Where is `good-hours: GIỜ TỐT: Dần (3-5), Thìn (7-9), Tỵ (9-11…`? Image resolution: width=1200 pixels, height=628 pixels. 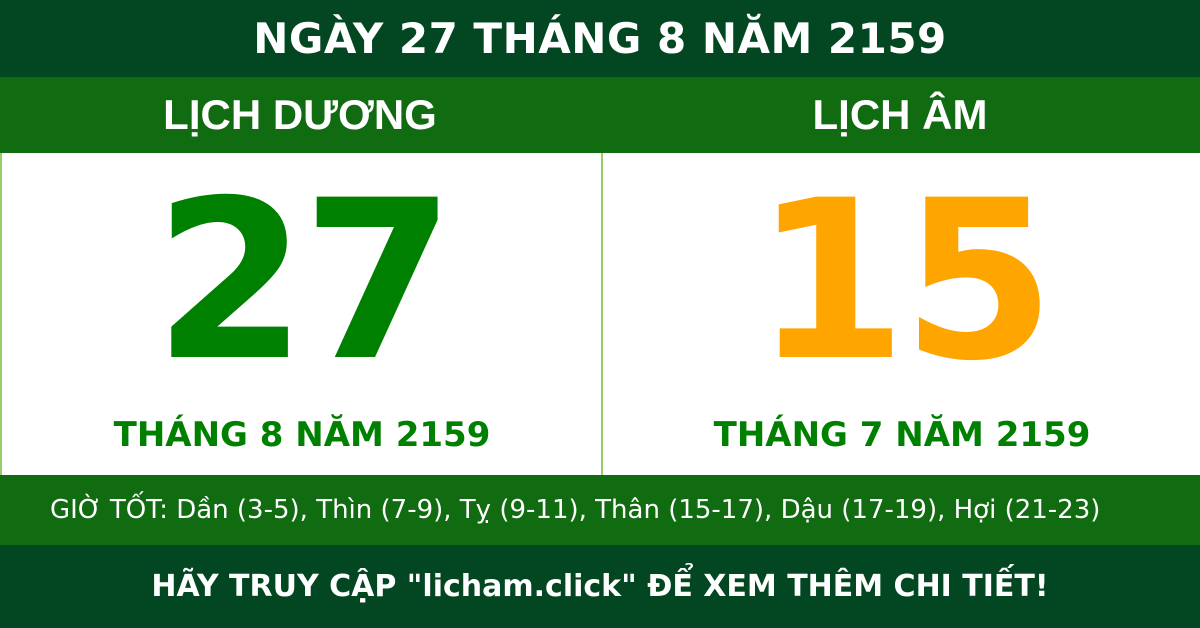
good-hours: GIỜ TỐT: Dần (3-5), Thìn (7-9), Tỵ (9-11… is located at coordinates (600, 510).